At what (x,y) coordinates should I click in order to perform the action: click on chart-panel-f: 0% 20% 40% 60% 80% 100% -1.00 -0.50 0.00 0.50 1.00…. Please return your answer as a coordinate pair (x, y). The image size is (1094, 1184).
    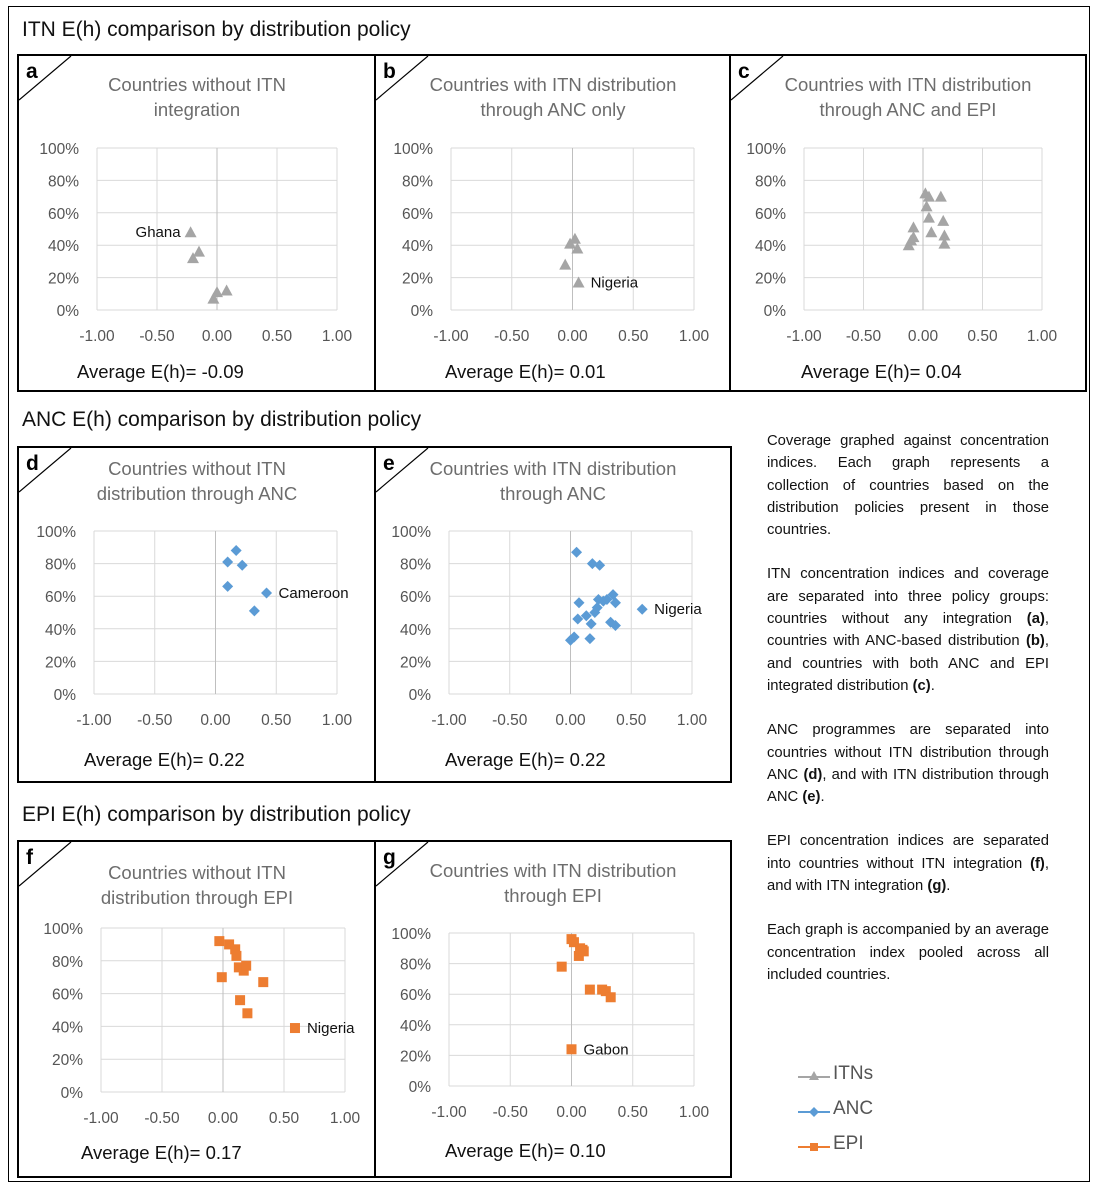
    Looking at the image, I should click on (197, 1009).